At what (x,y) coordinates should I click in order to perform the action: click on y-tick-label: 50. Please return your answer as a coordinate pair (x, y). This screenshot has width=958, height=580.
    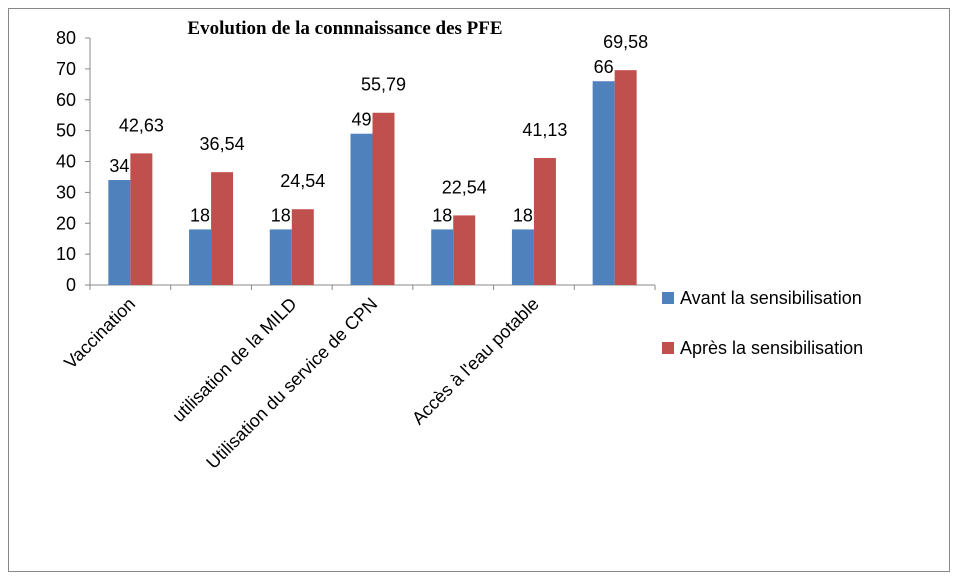
    Looking at the image, I should click on (66, 131).